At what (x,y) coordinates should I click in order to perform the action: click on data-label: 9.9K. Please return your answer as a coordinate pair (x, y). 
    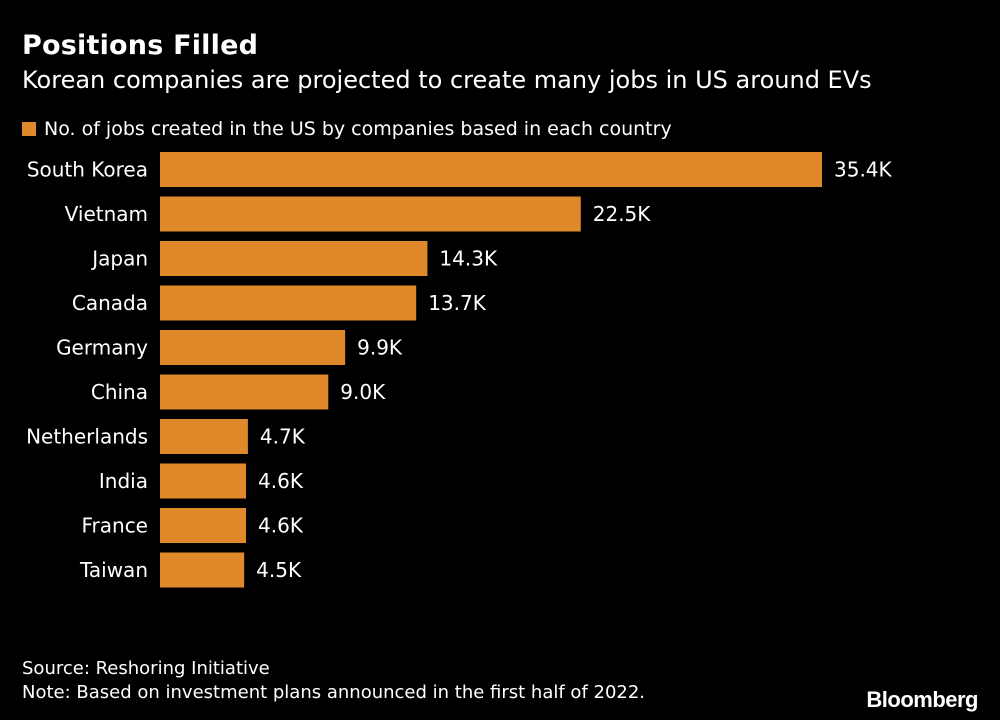
    Looking at the image, I should click on (380, 348).